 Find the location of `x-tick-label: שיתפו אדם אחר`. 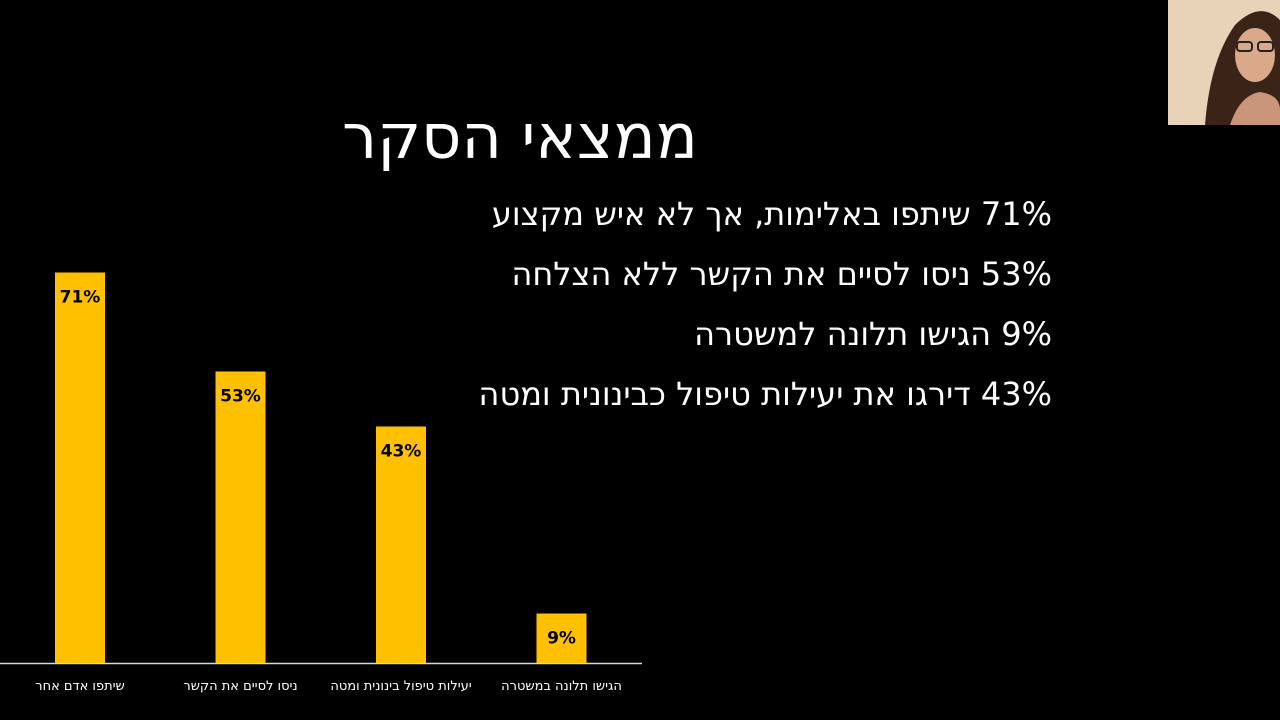

x-tick-label: שיתפו אדם אחר is located at coordinates (80, 686).